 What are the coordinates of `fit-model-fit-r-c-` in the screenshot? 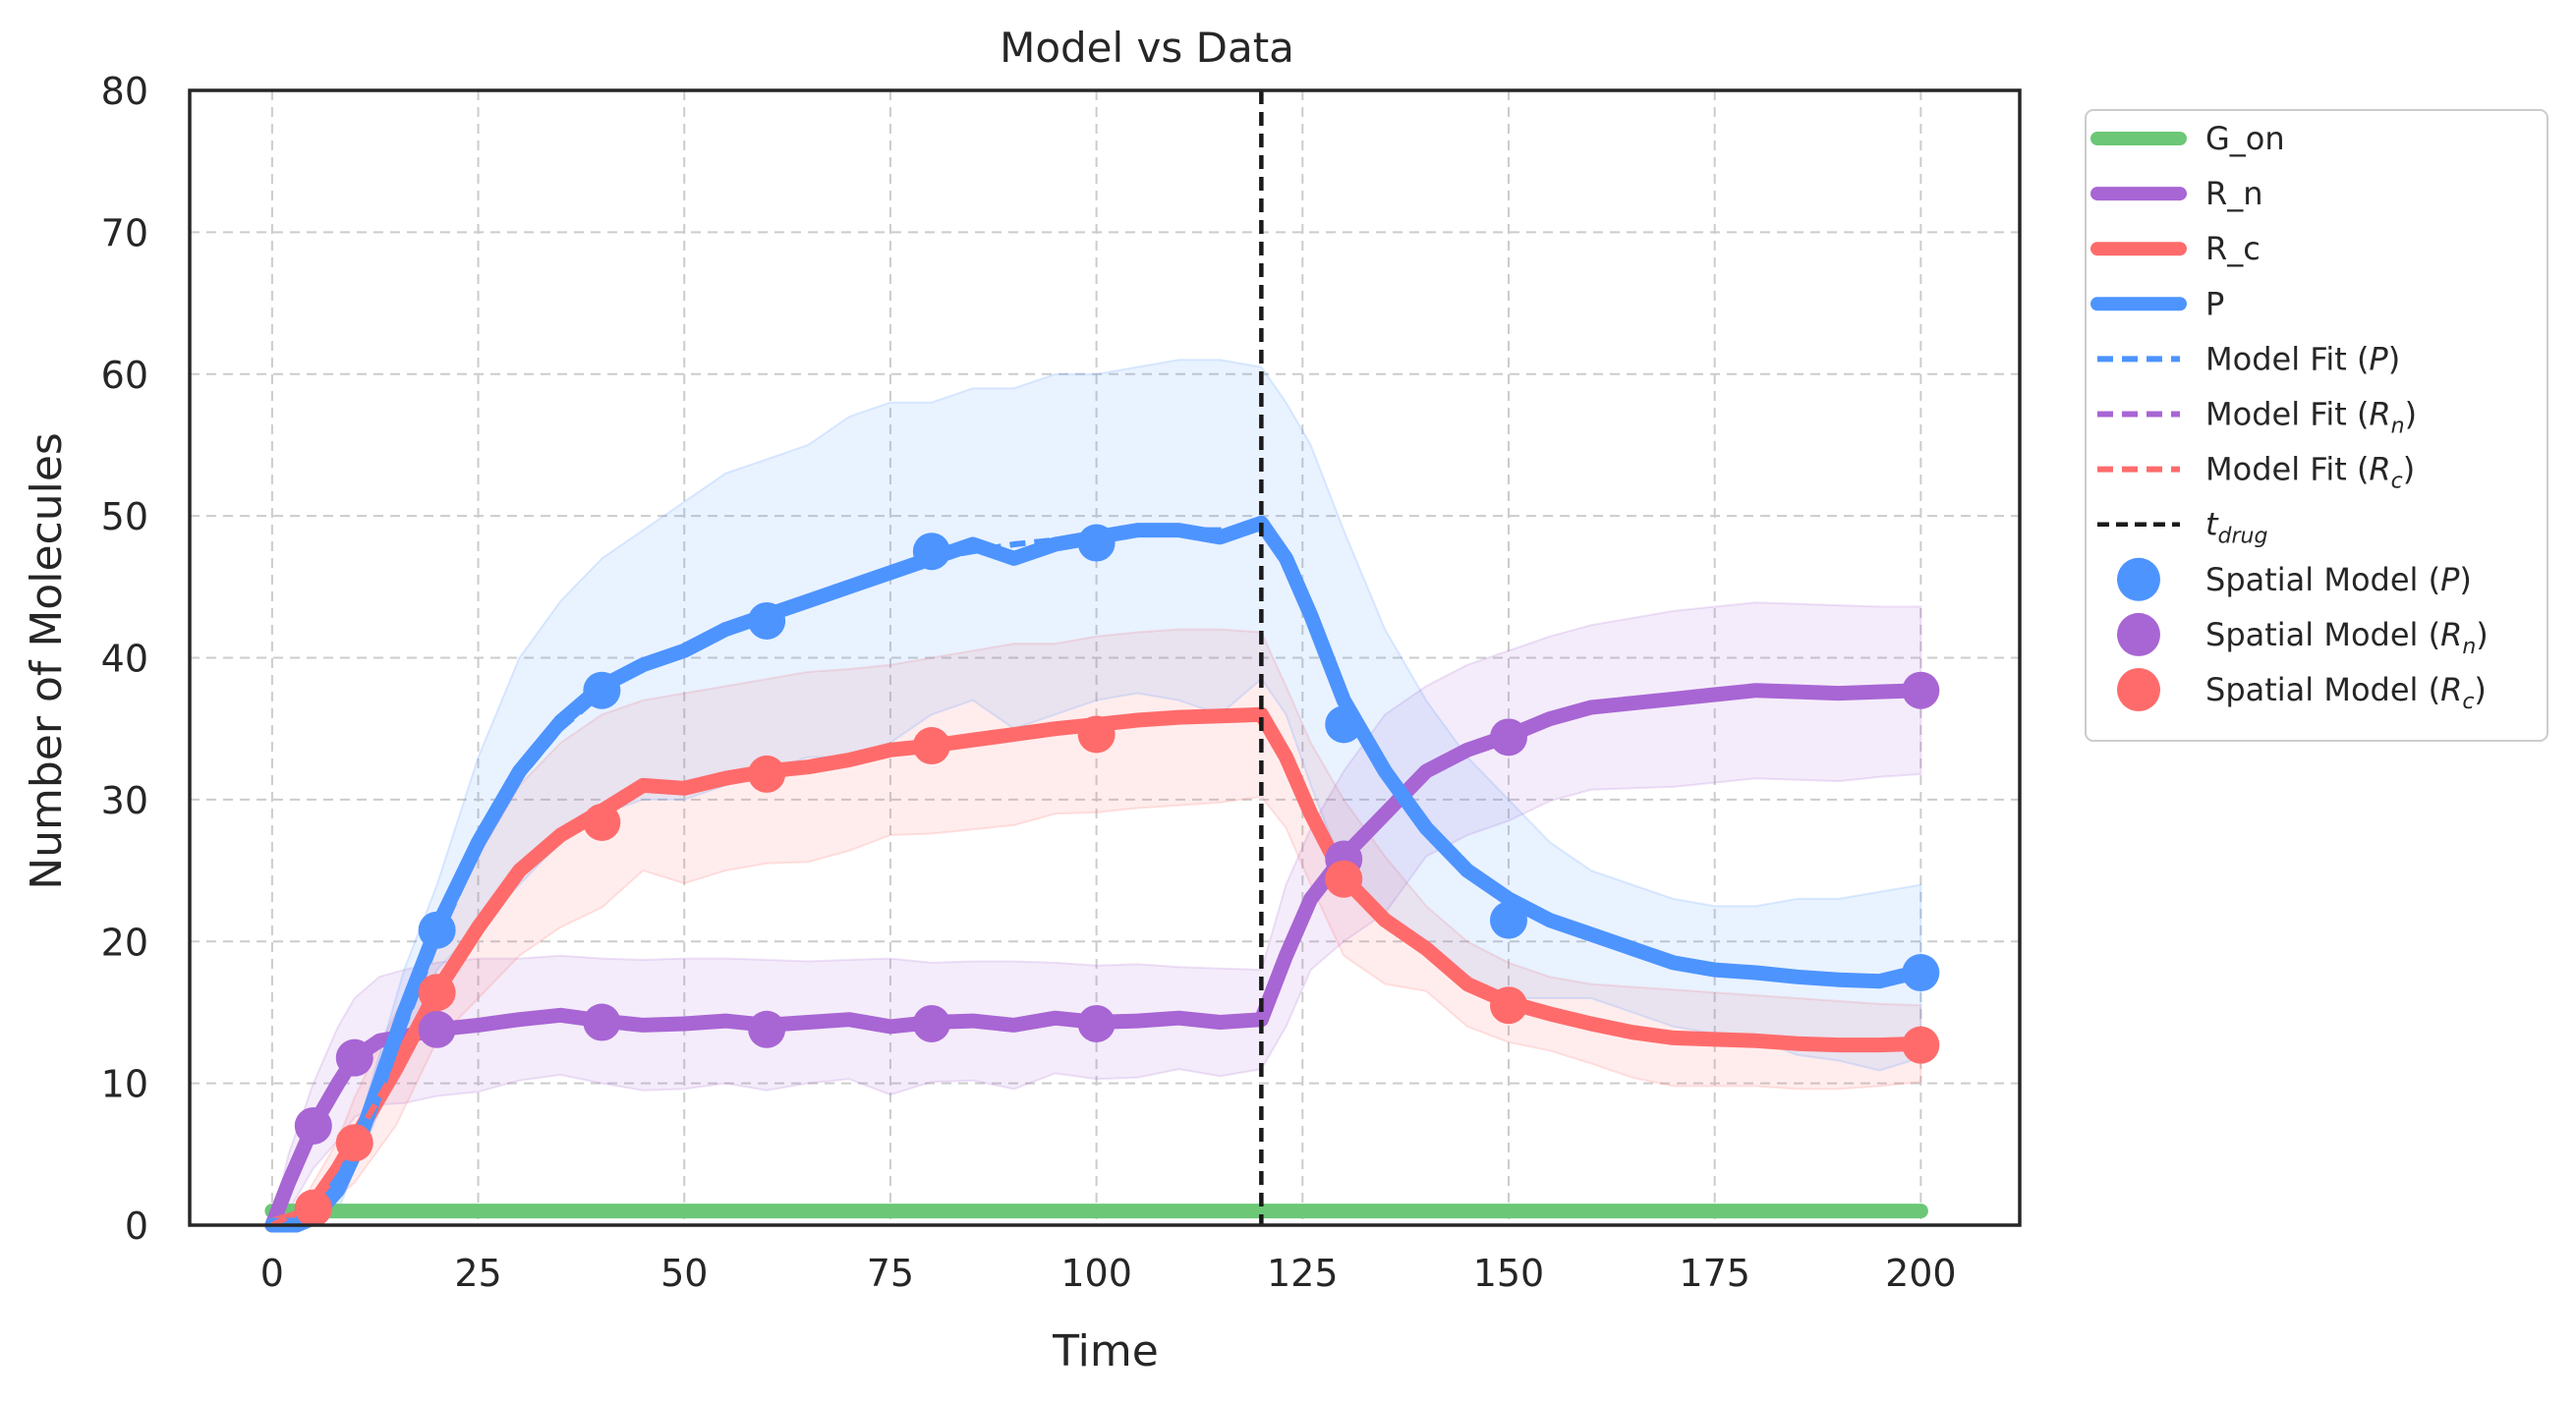 It's located at (396, 1048).